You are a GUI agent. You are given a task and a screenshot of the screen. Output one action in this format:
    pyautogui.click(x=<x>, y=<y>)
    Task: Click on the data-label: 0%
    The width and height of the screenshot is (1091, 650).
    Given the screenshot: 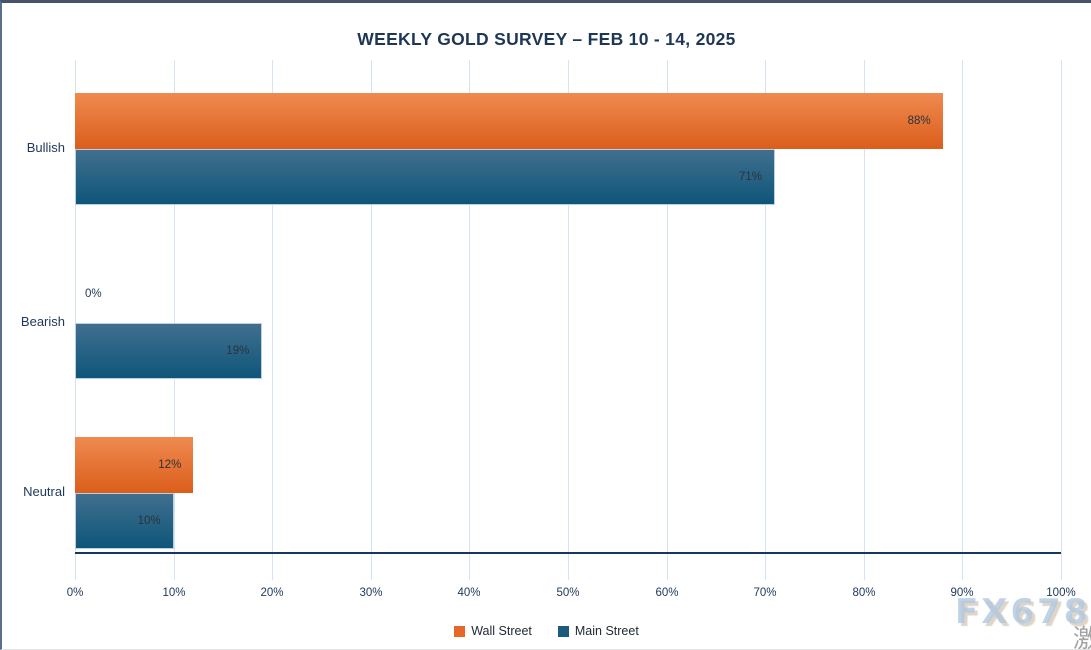 What is the action you would take?
    pyautogui.click(x=93, y=294)
    